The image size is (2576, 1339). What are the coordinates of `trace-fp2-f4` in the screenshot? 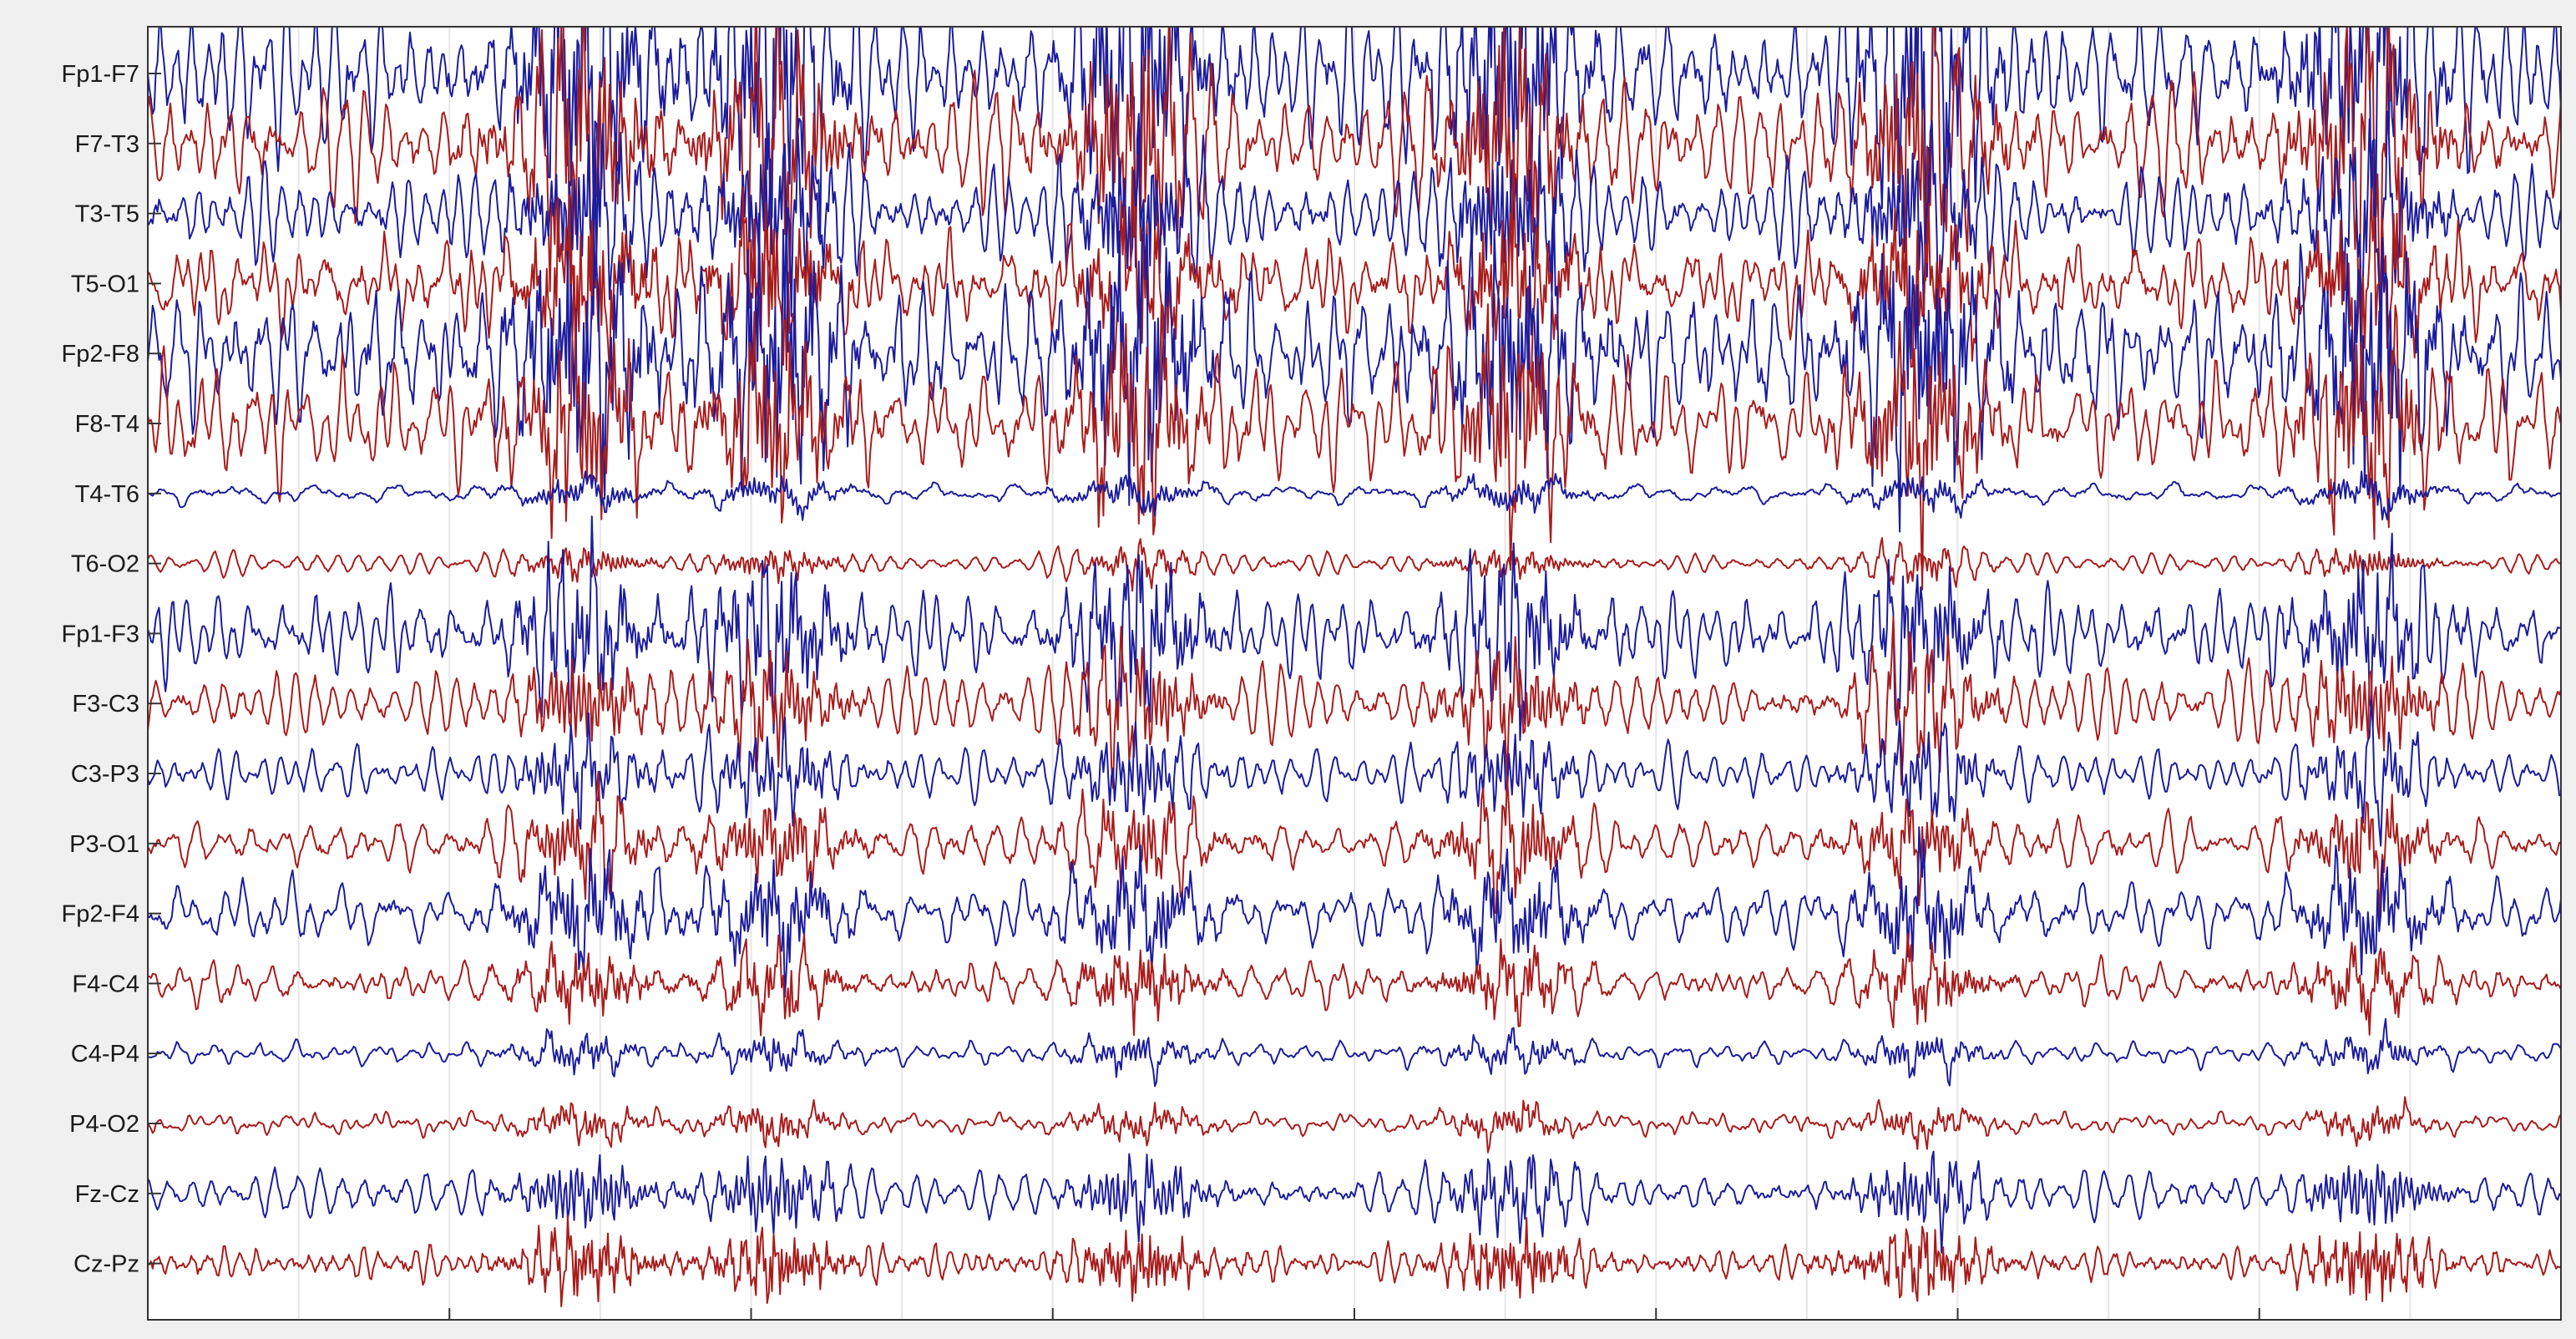 It's located at (1354, 912).